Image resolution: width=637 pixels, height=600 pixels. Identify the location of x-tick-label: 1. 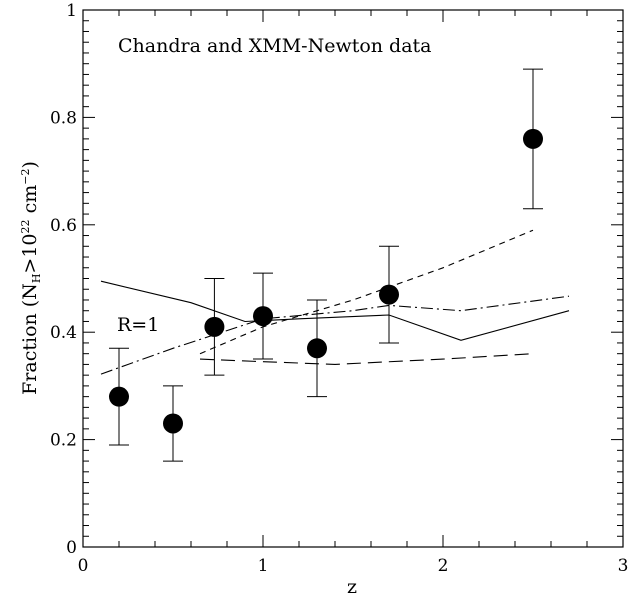
(263, 566).